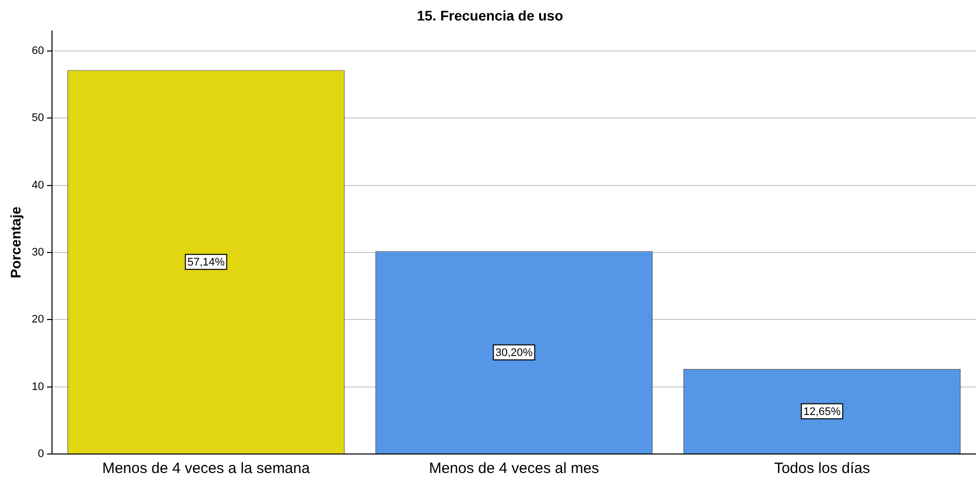 The width and height of the screenshot is (976, 488). Describe the element at coordinates (41, 454) in the screenshot. I see `y-tick-label: 0` at that location.